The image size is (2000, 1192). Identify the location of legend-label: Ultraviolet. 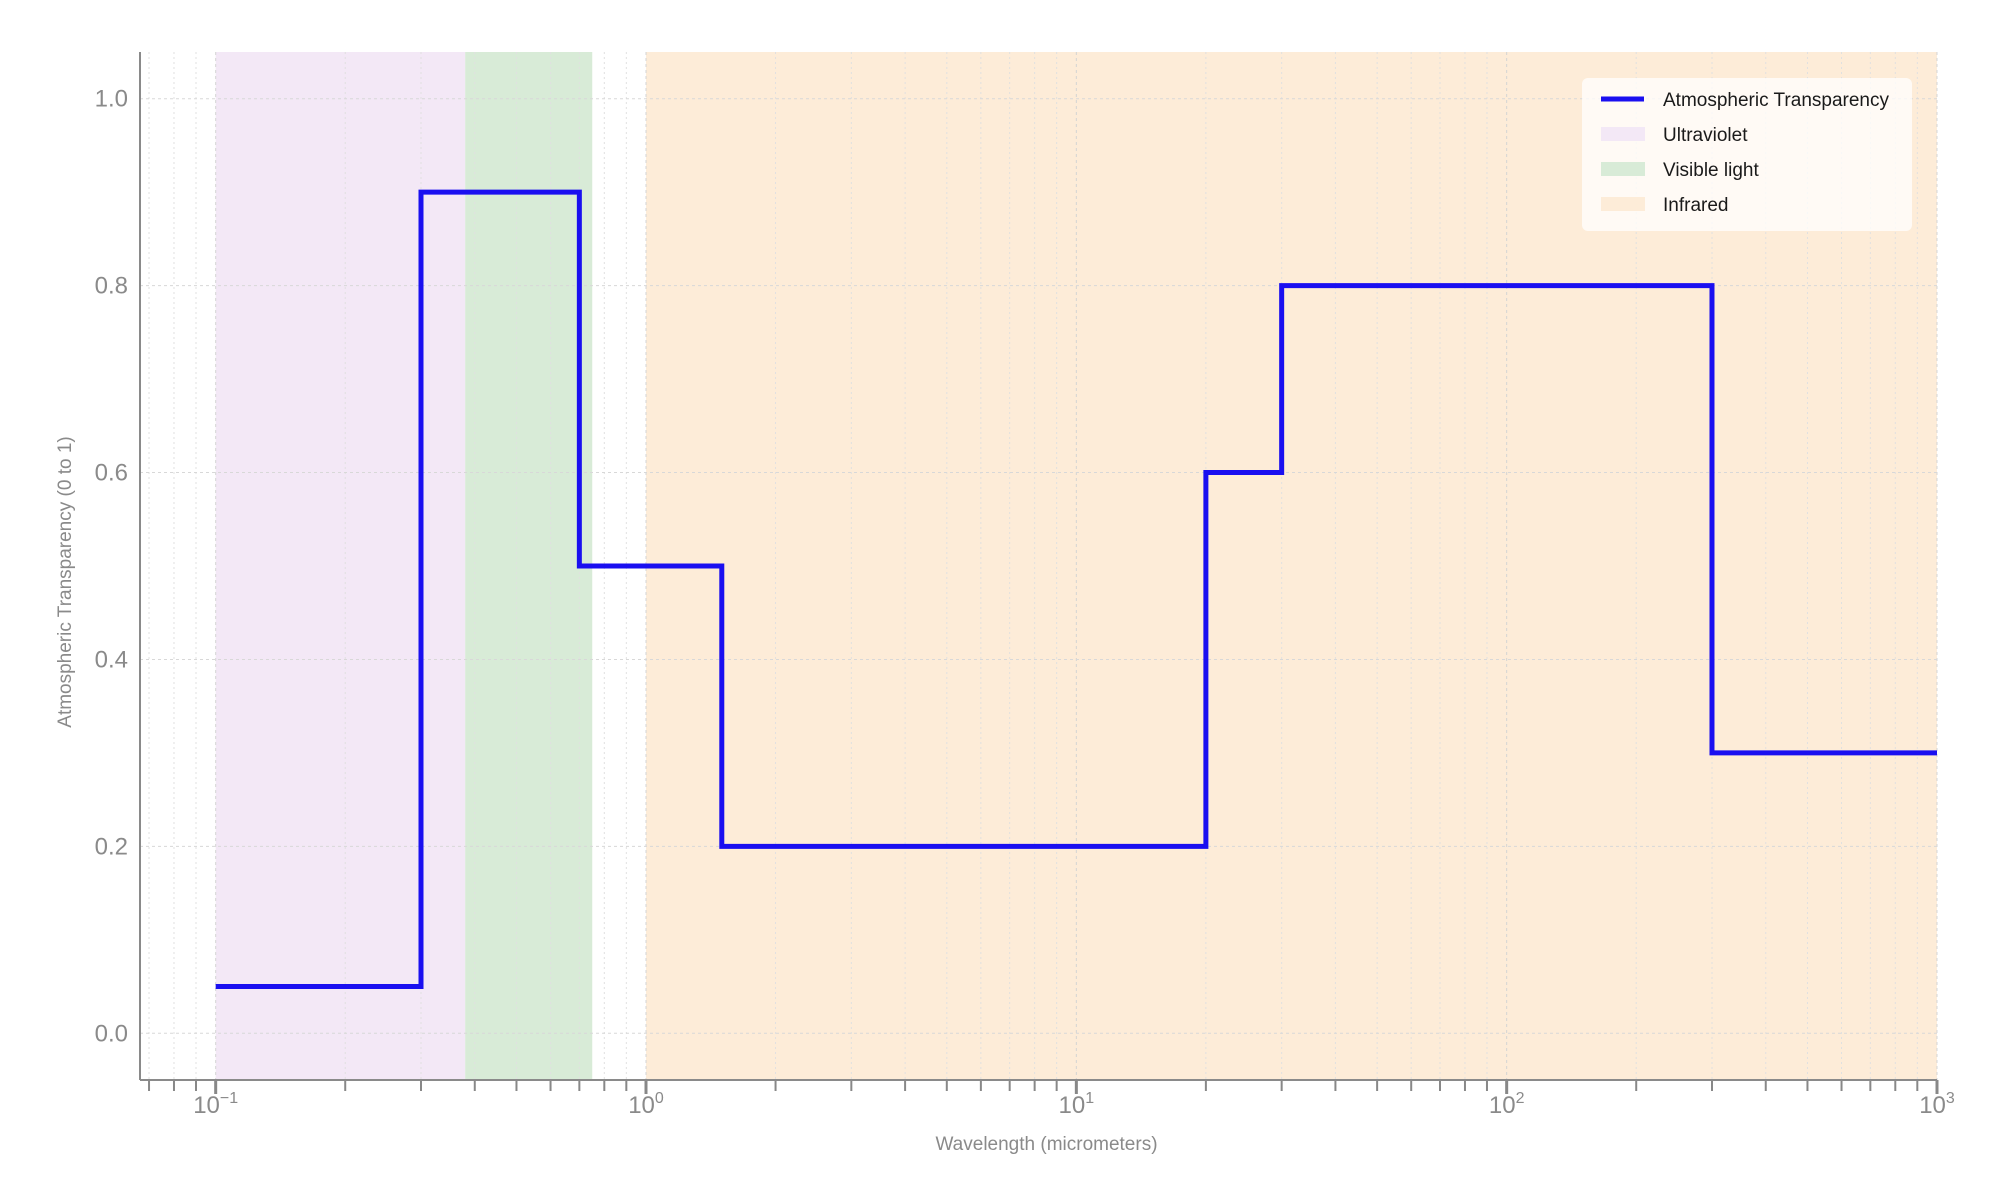
(1705, 135).